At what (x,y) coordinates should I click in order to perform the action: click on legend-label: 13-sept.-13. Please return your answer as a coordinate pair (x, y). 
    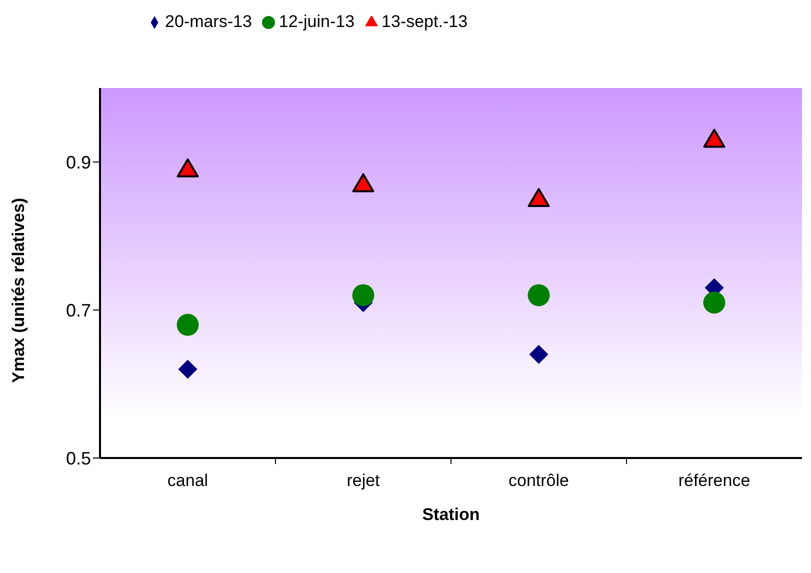
    Looking at the image, I should click on (425, 21).